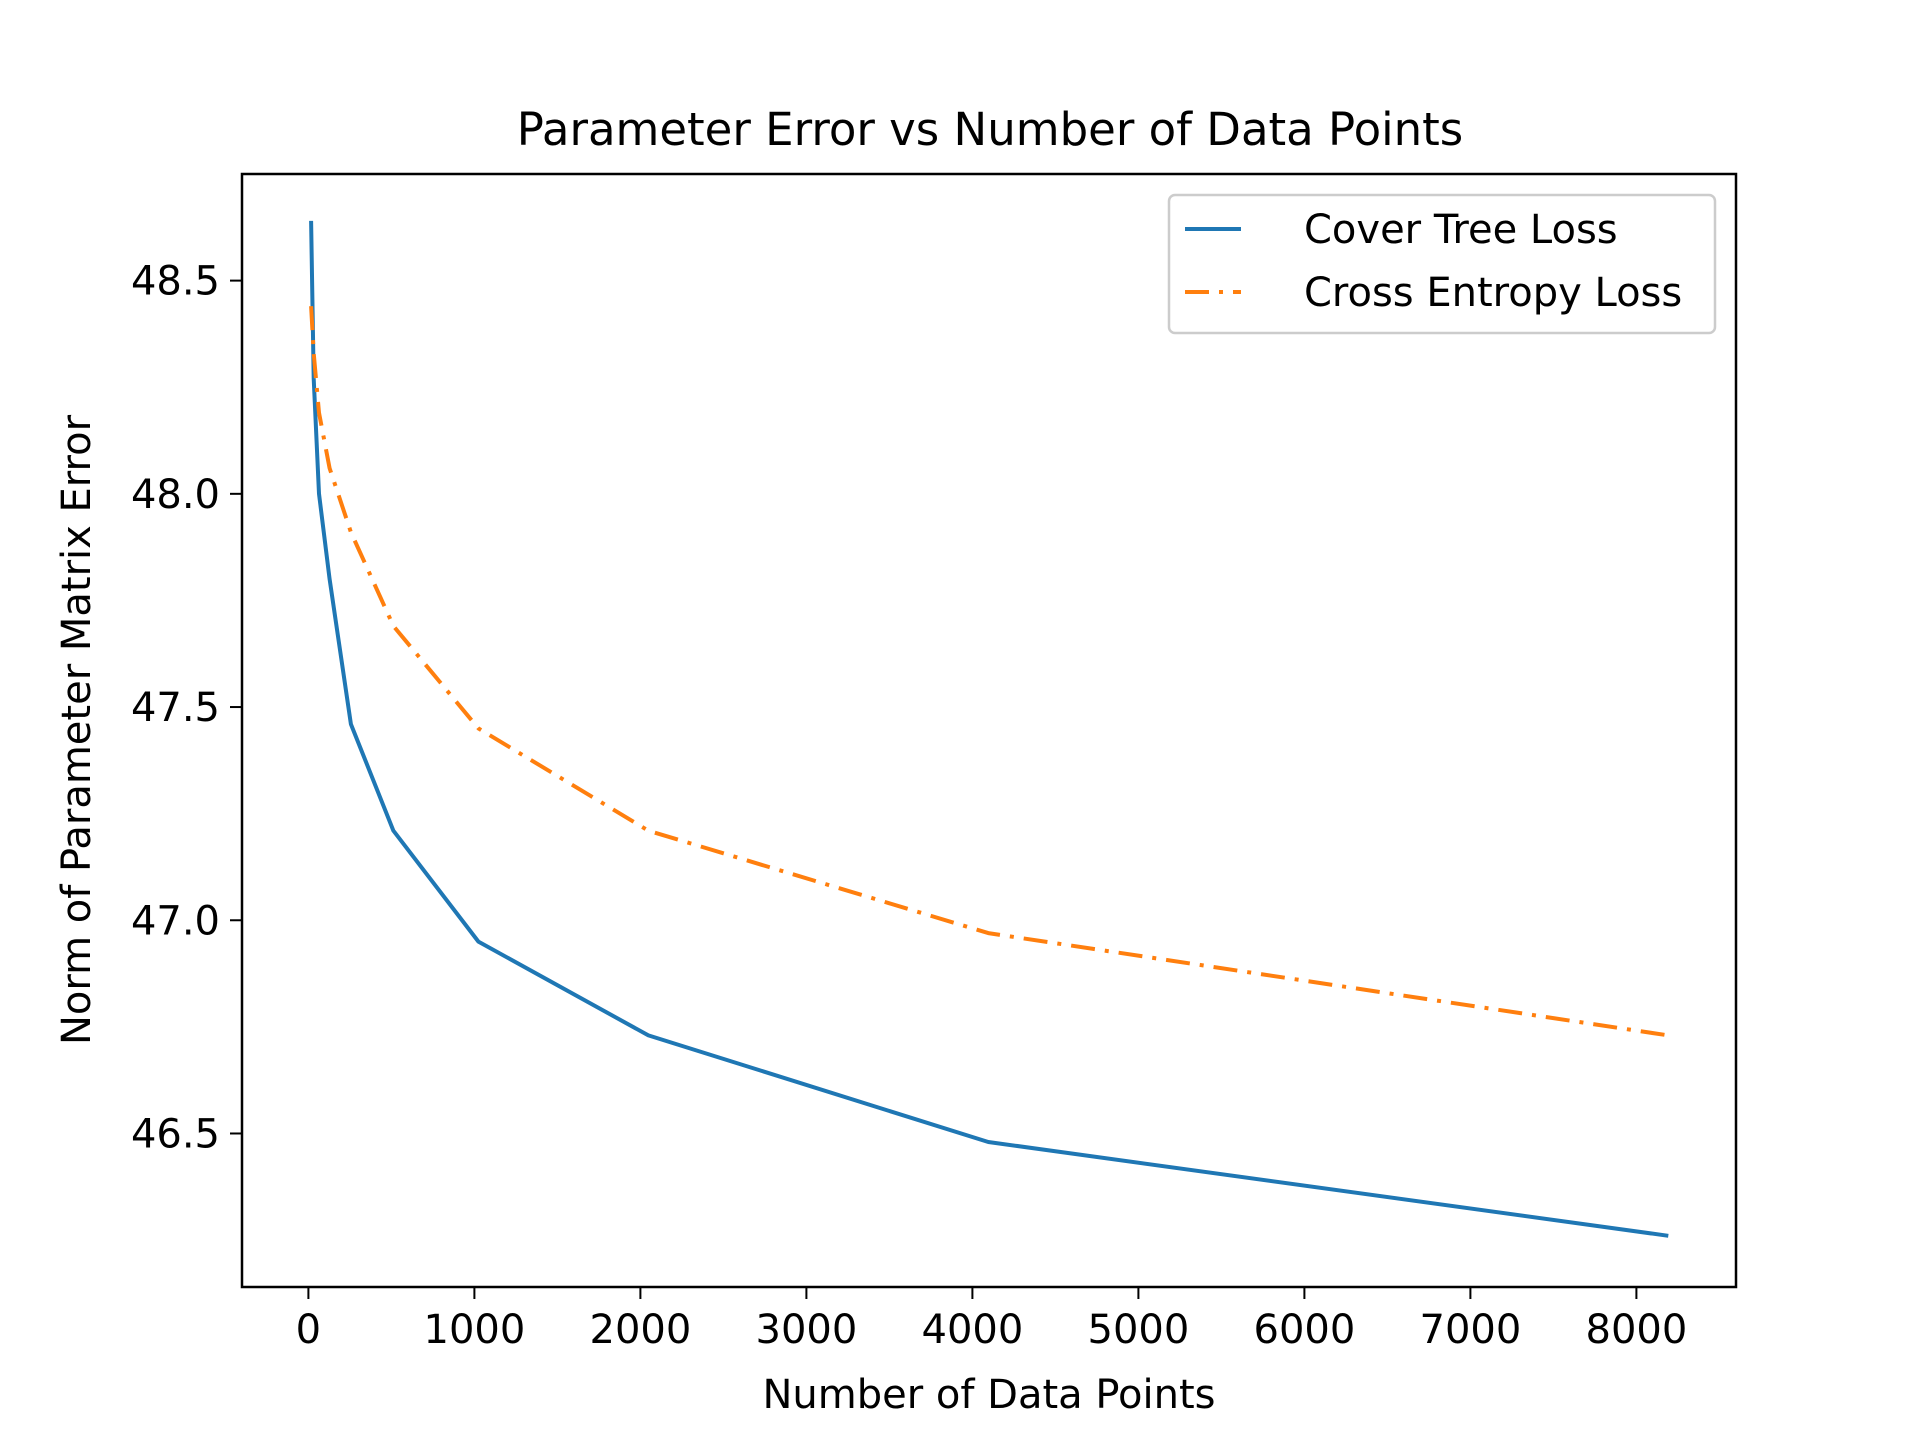 Image resolution: width=1920 pixels, height=1440 pixels. I want to click on y-axis: 46.5 47.0 47.5 48.0 48.5, so click(186, 708).